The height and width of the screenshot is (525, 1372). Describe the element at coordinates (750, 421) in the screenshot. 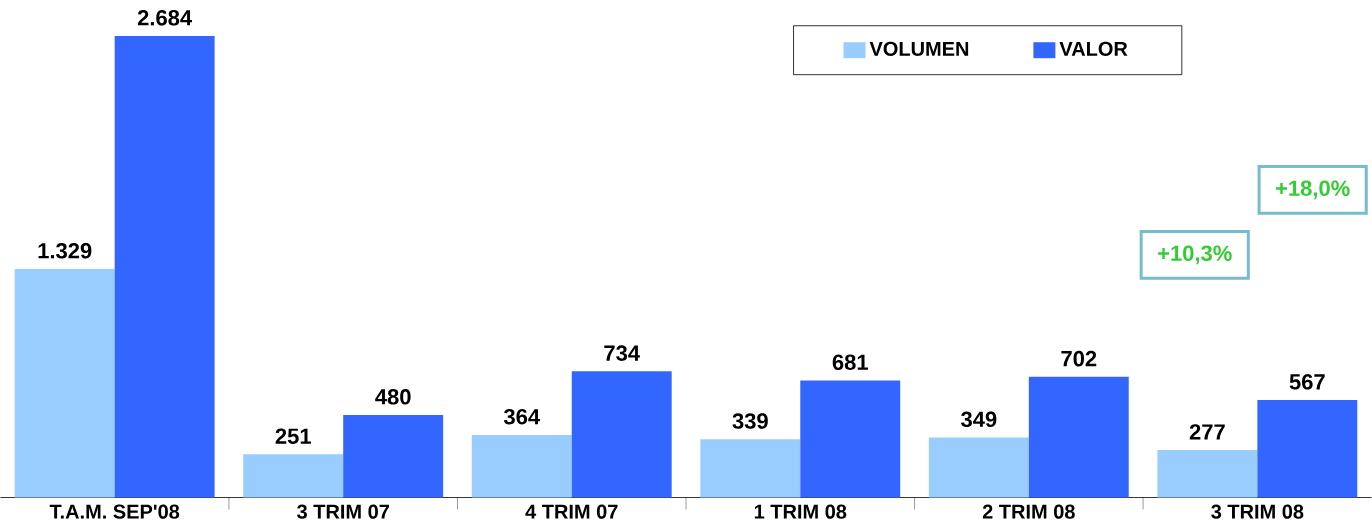

I see `data-label: 339` at that location.